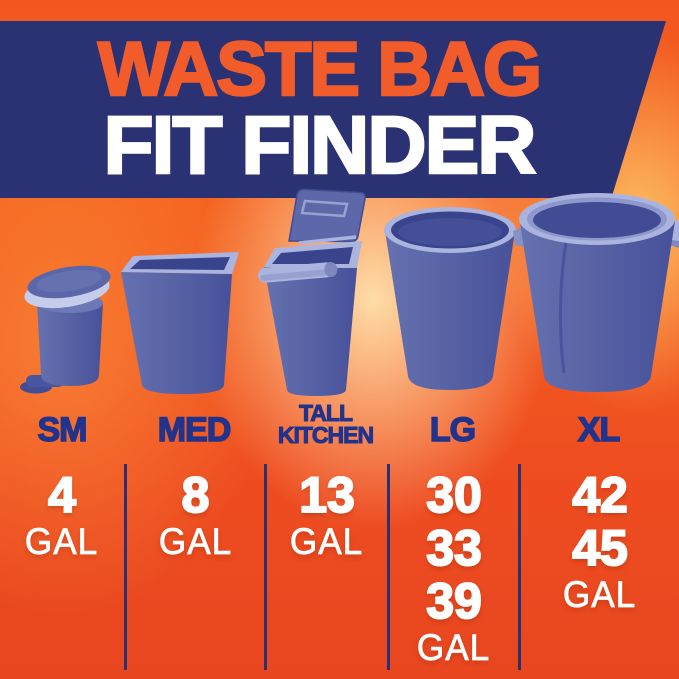 The height and width of the screenshot is (679, 679). I want to click on column-gallons-lg: 30 33 39 GAL, so click(452, 567).